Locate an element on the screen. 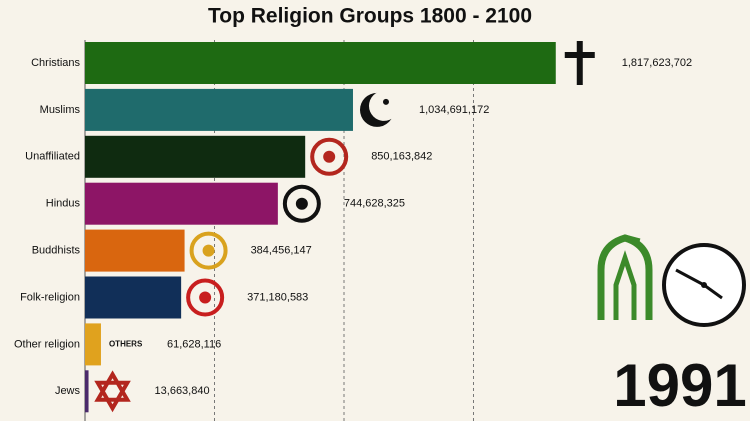 The height and width of the screenshot is (421, 750). value-label: 61,628,116 is located at coordinates (194, 344).